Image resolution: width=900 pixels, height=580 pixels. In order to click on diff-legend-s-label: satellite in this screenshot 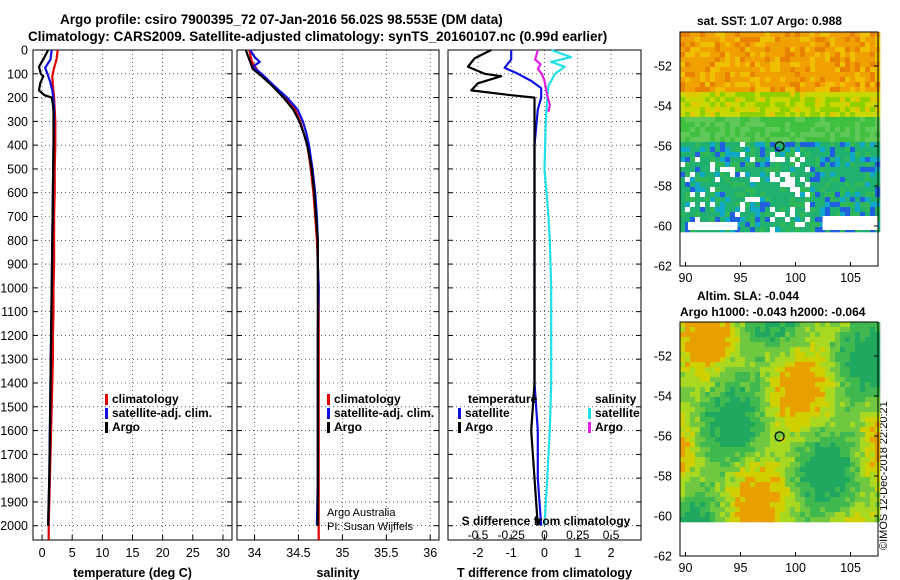, I will do `click(617, 413)`.